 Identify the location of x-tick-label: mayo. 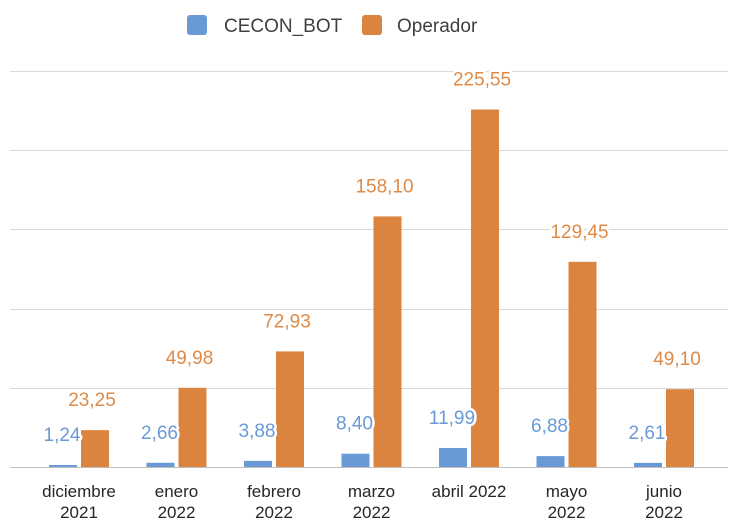
(567, 491).